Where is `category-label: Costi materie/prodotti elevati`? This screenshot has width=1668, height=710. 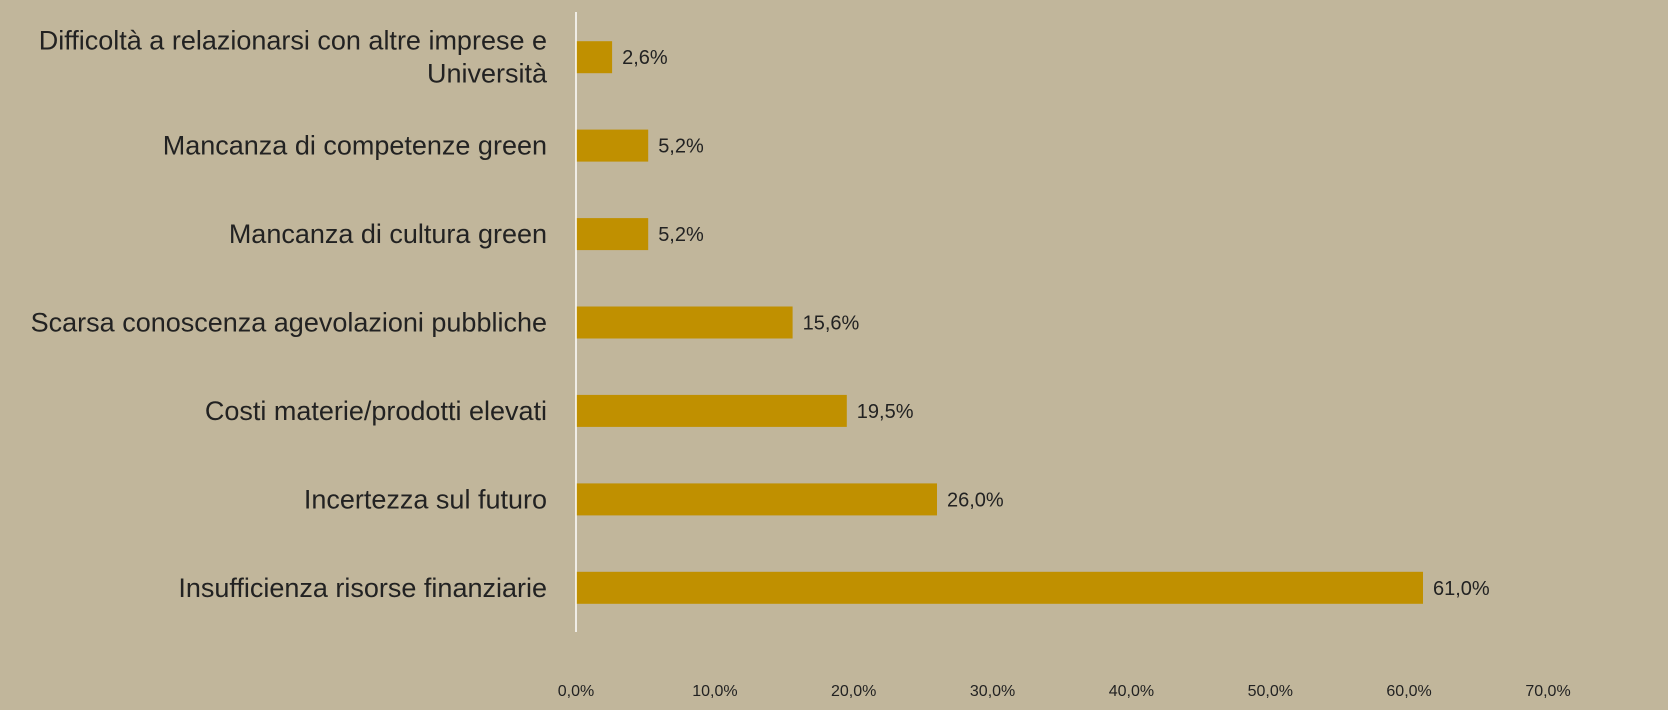
category-label: Costi materie/prodotti elevati is located at coordinates (376, 411).